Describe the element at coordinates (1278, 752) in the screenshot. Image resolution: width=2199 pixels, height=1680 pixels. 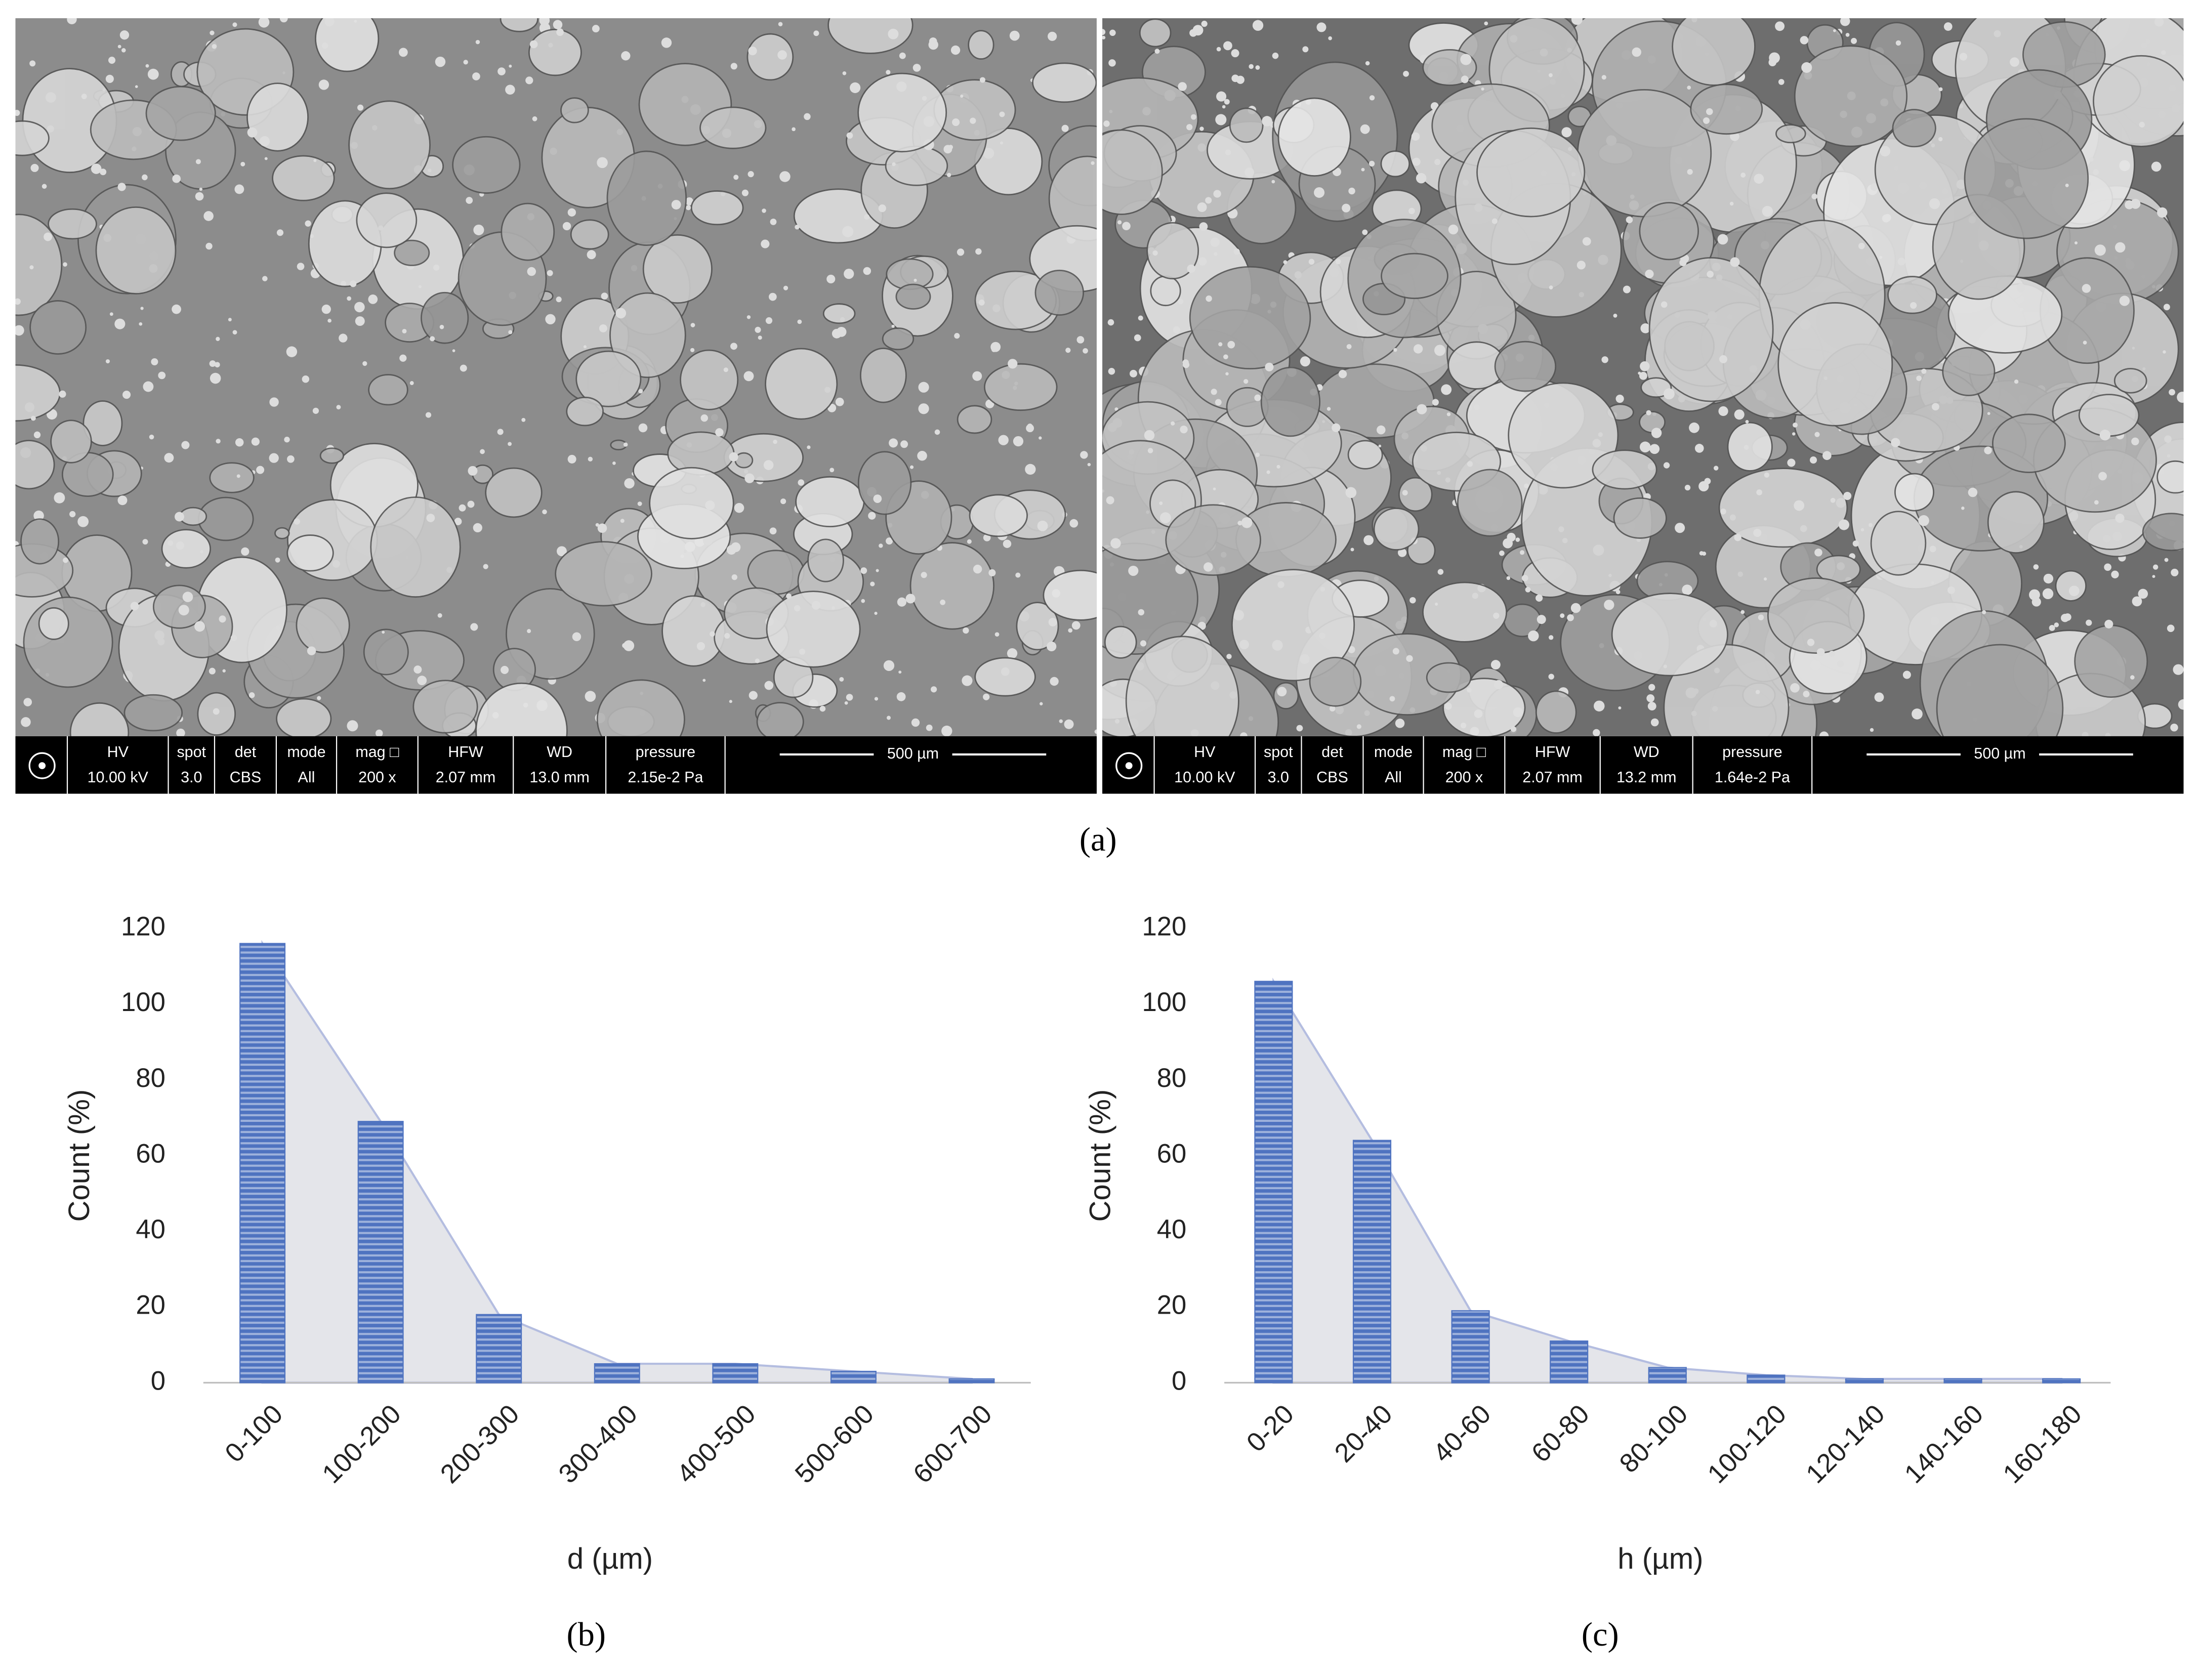
I see `info-label: spot` at that location.